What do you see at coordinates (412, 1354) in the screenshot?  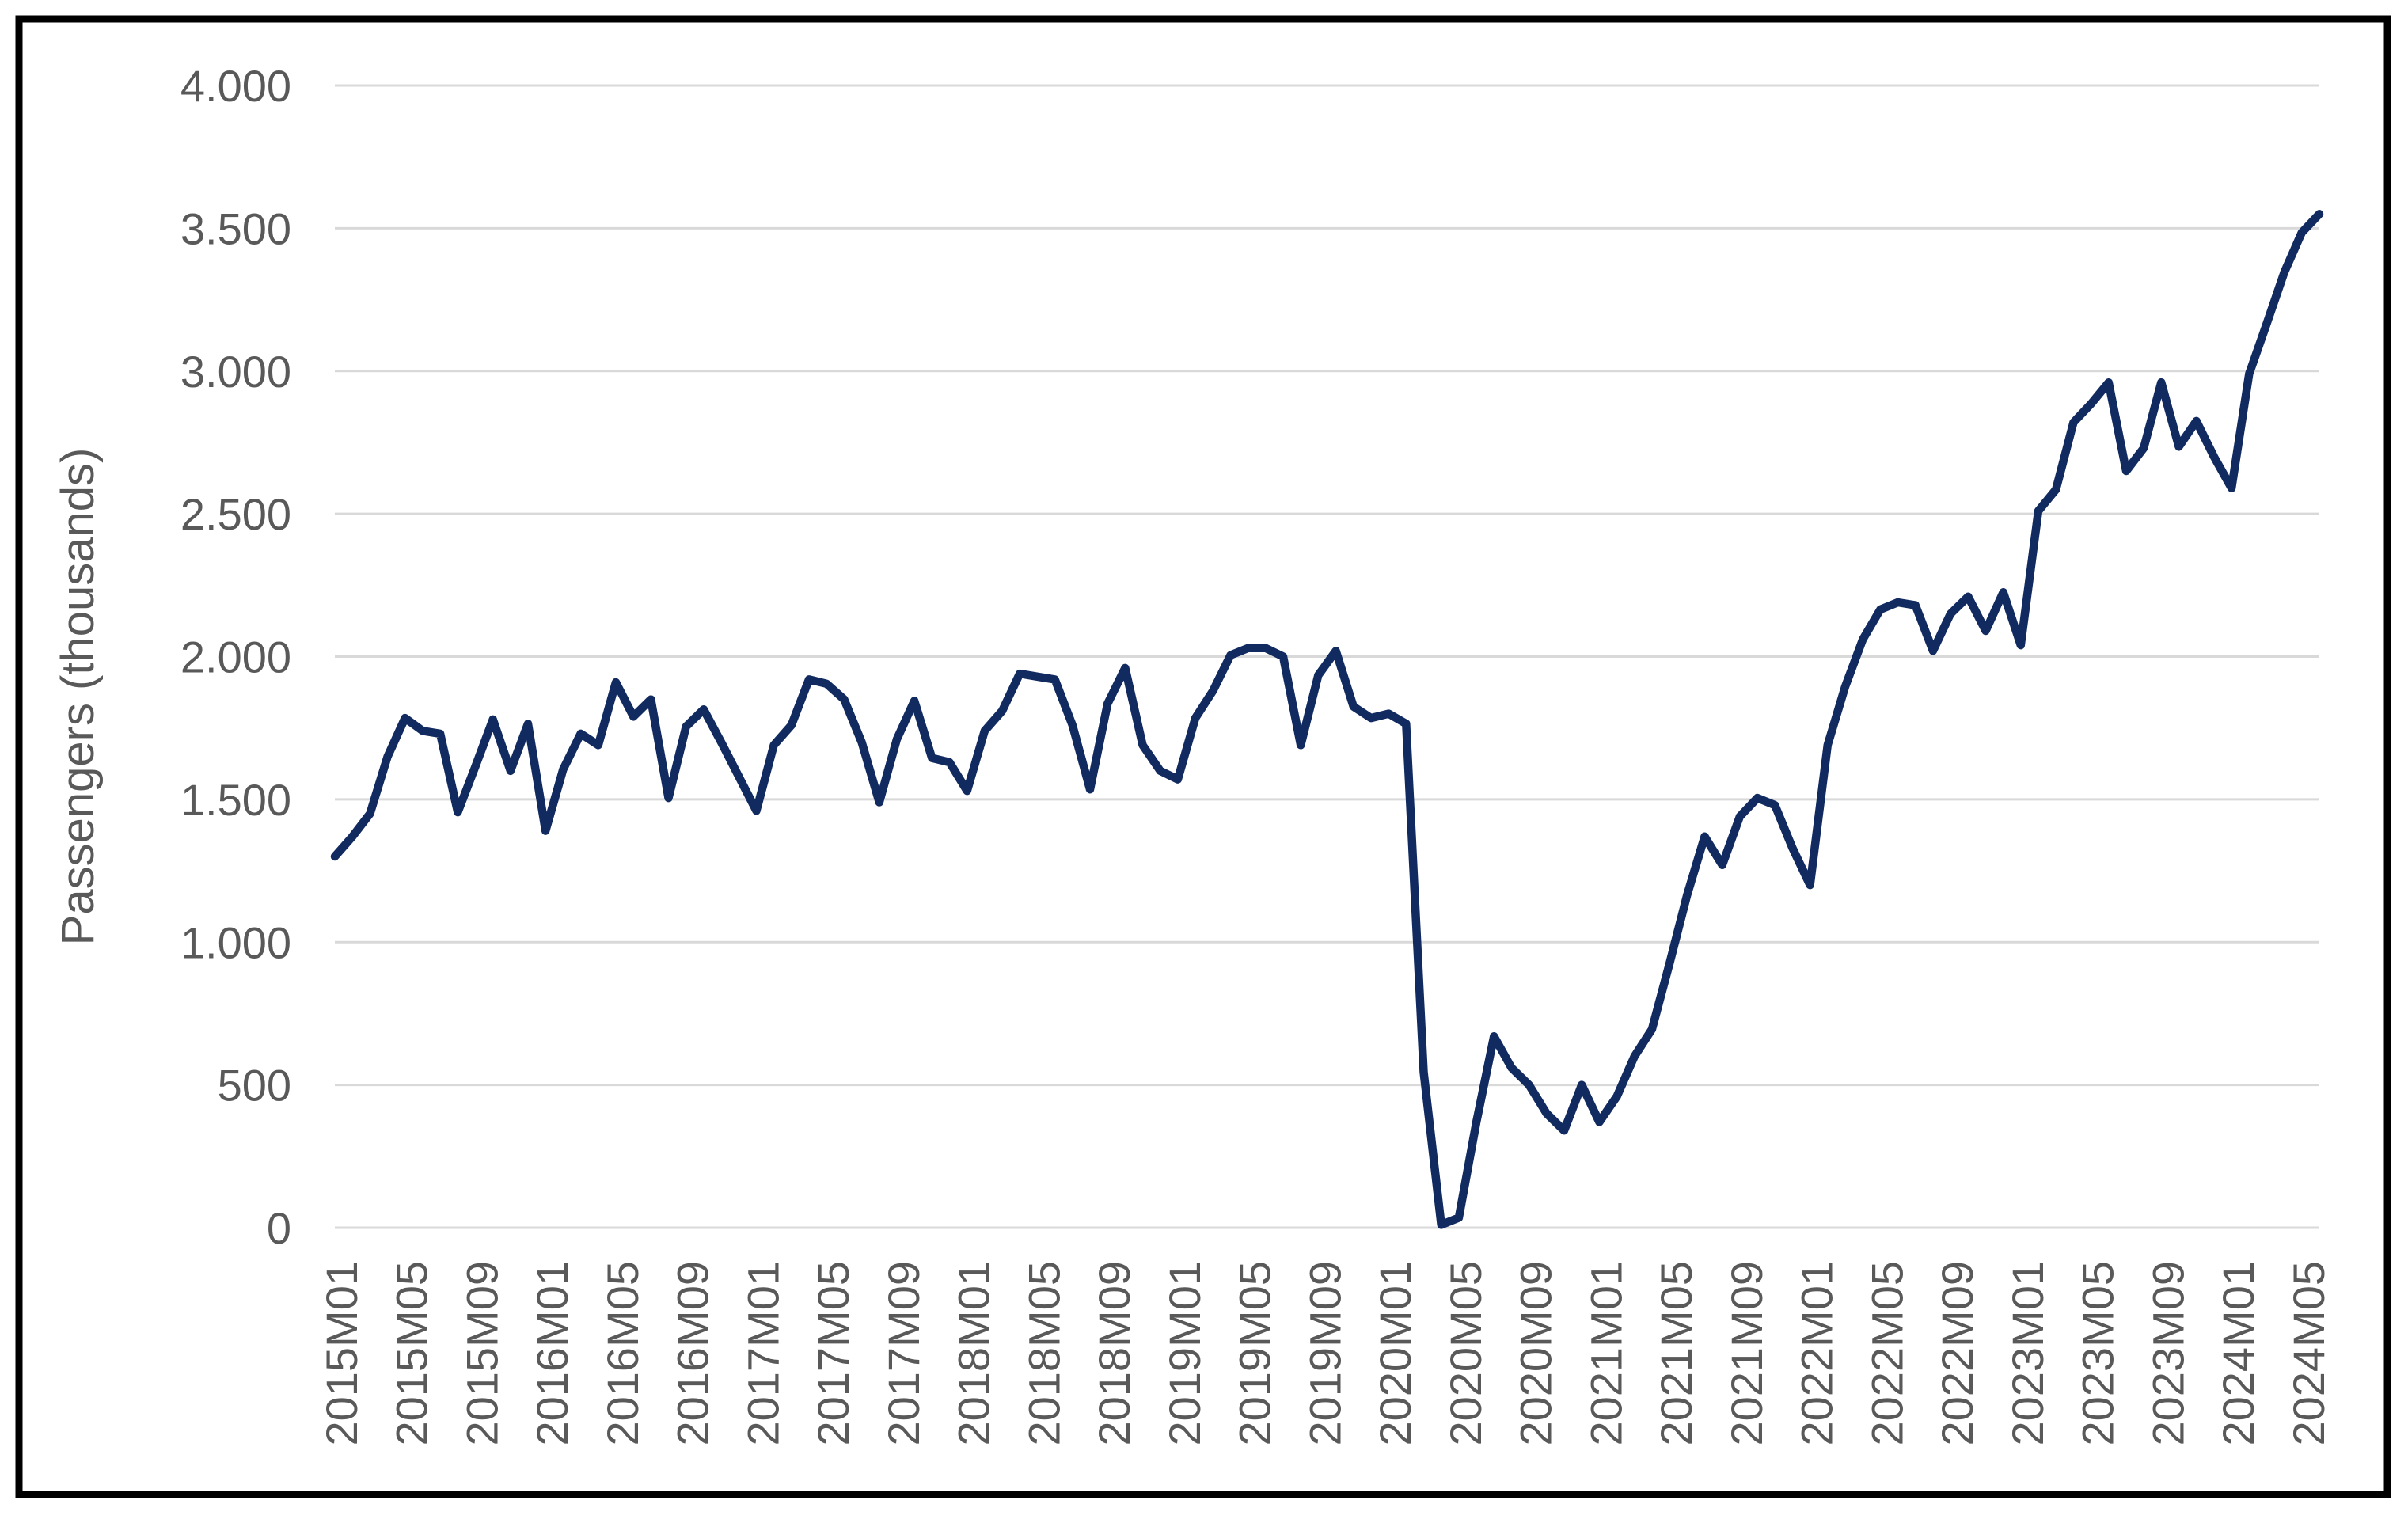 I see `x-tick-label: 2015M05` at bounding box center [412, 1354].